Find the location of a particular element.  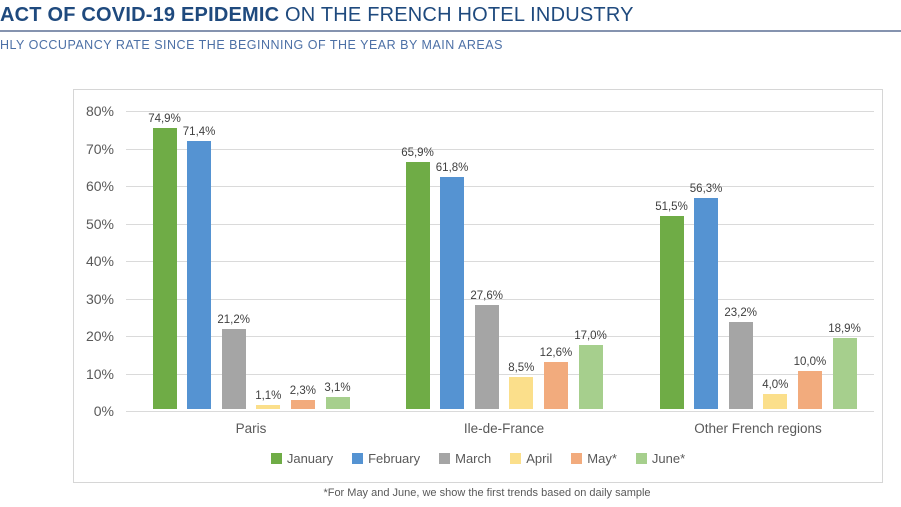

legend-label: June* is located at coordinates (668, 458).